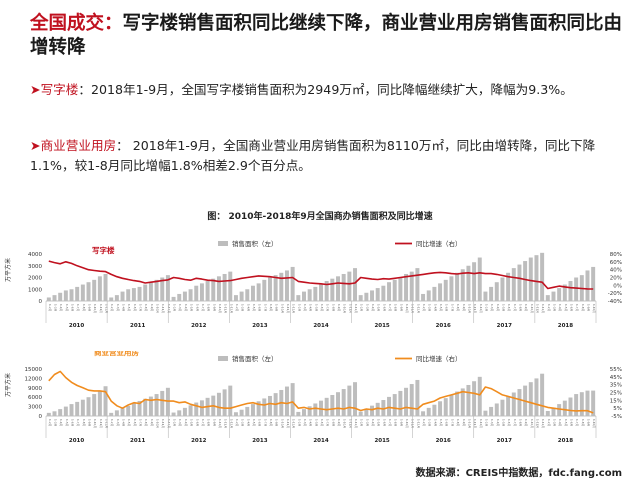 This screenshot has height=488, width=640. Describe the element at coordinates (518, 473) in the screenshot. I see `data-source: 数据来源：CREIS中指数据，fdc.fang.com` at that location.